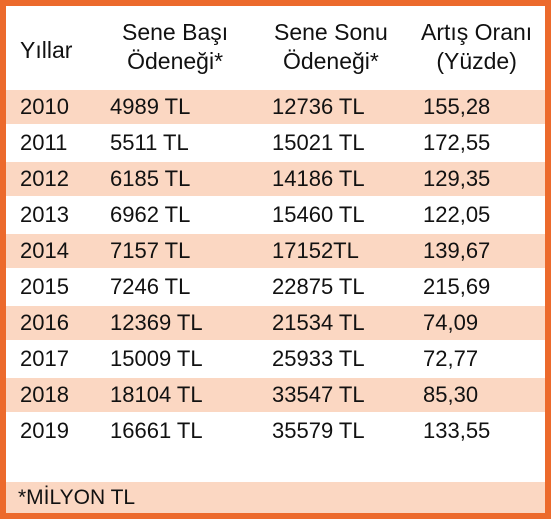 The image size is (551, 519). Describe the element at coordinates (330, 61) in the screenshot. I see `header-end-line2: Ödeneği*` at that location.